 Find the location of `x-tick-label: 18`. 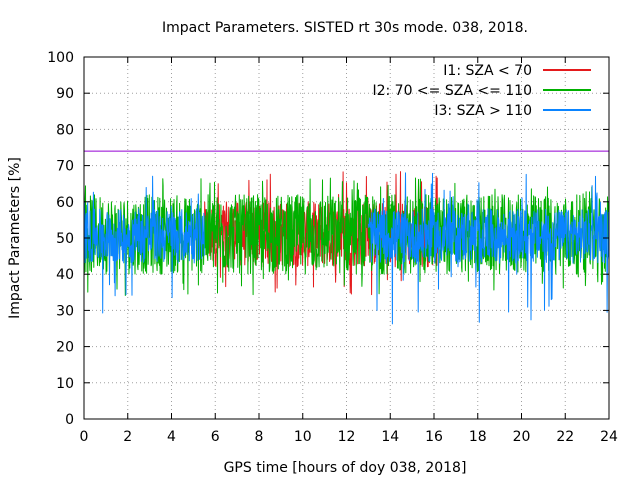

x-tick-label: 18 is located at coordinates (478, 437).